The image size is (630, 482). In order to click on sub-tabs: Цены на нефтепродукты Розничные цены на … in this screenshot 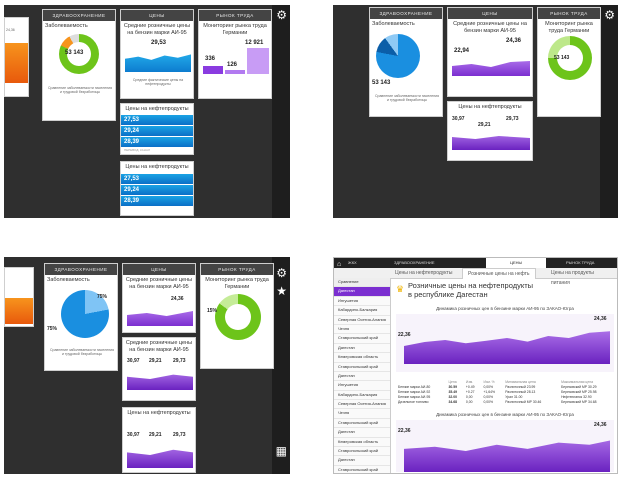, I will do `click(475, 277)`.